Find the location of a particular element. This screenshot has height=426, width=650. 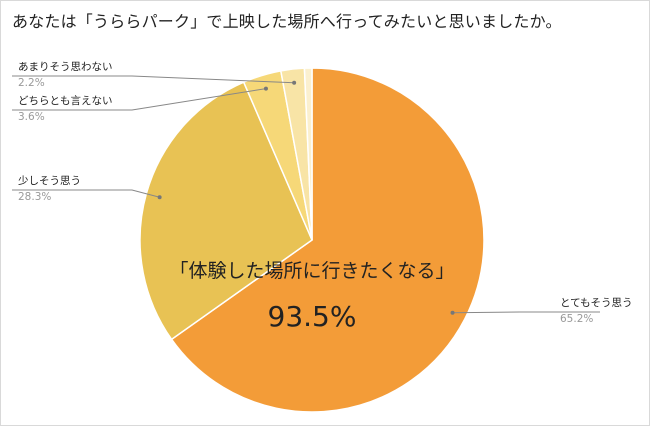

slice-label: とてもそう思う is located at coordinates (596, 303).